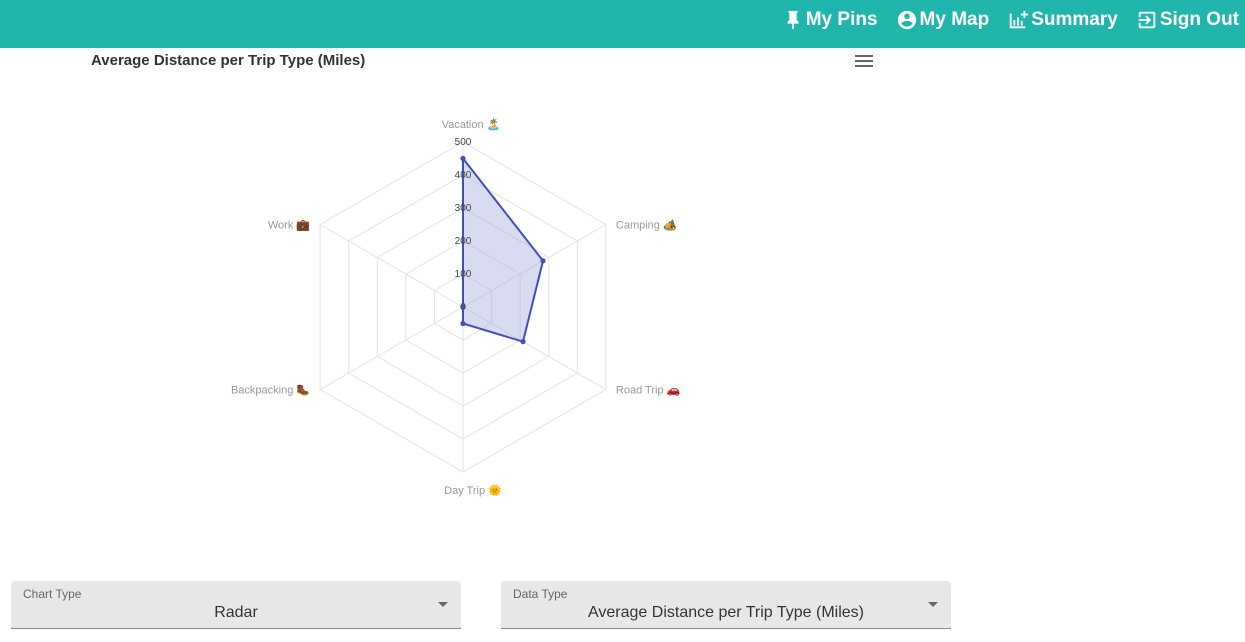 This screenshot has width=1245, height=642. I want to click on nav-sign-out-label: Sign Out, so click(1199, 19).